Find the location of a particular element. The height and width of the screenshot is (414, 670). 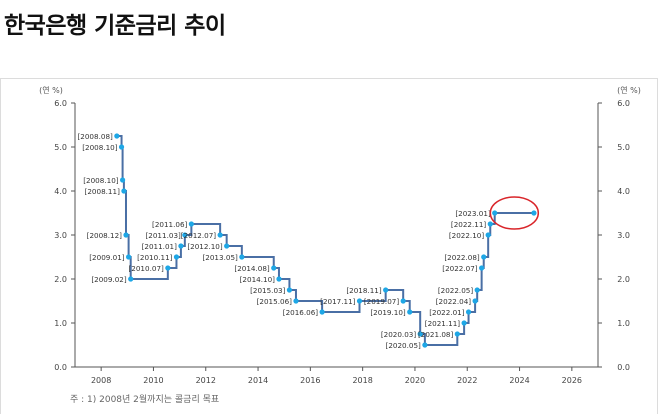

data-label: [2008.11] is located at coordinates (103, 191).